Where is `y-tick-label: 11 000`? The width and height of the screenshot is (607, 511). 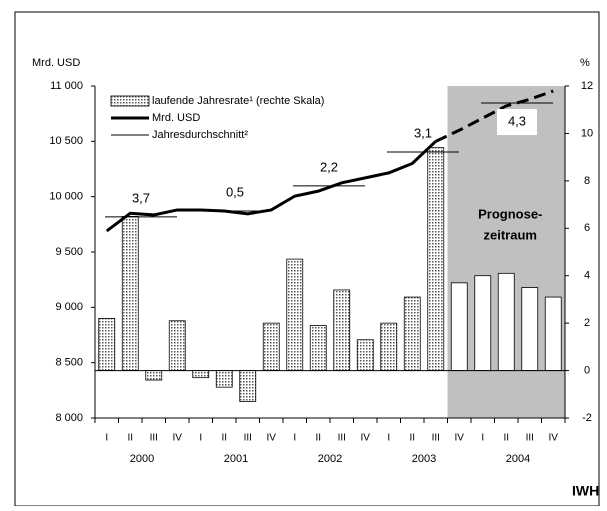 y-tick-label: 11 000 is located at coordinates (66, 86).